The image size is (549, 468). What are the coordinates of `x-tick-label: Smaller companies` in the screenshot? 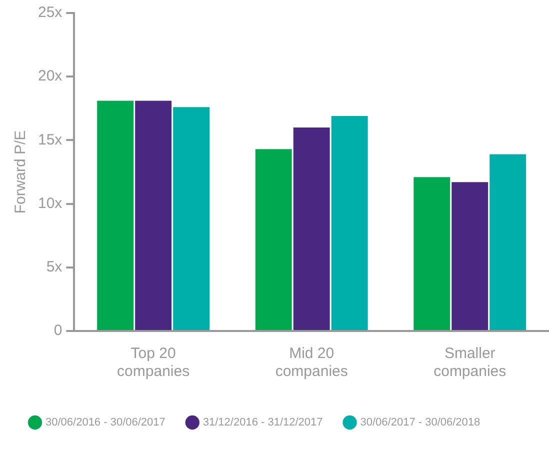 It's located at (470, 362).